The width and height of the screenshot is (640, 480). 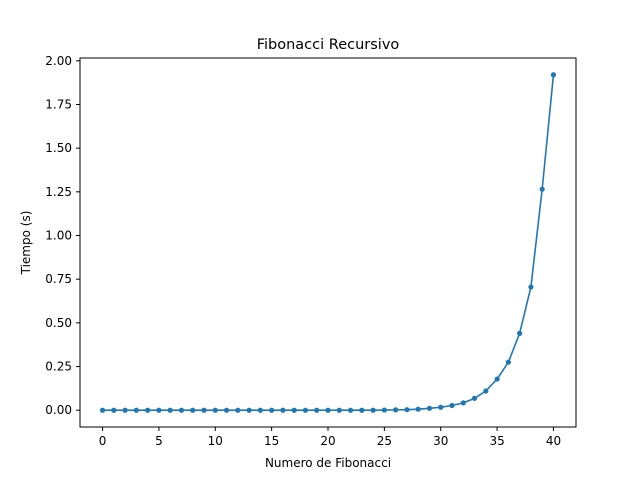 What do you see at coordinates (26, 243) in the screenshot?
I see `y-axis-label: Tiempo (s)` at bounding box center [26, 243].